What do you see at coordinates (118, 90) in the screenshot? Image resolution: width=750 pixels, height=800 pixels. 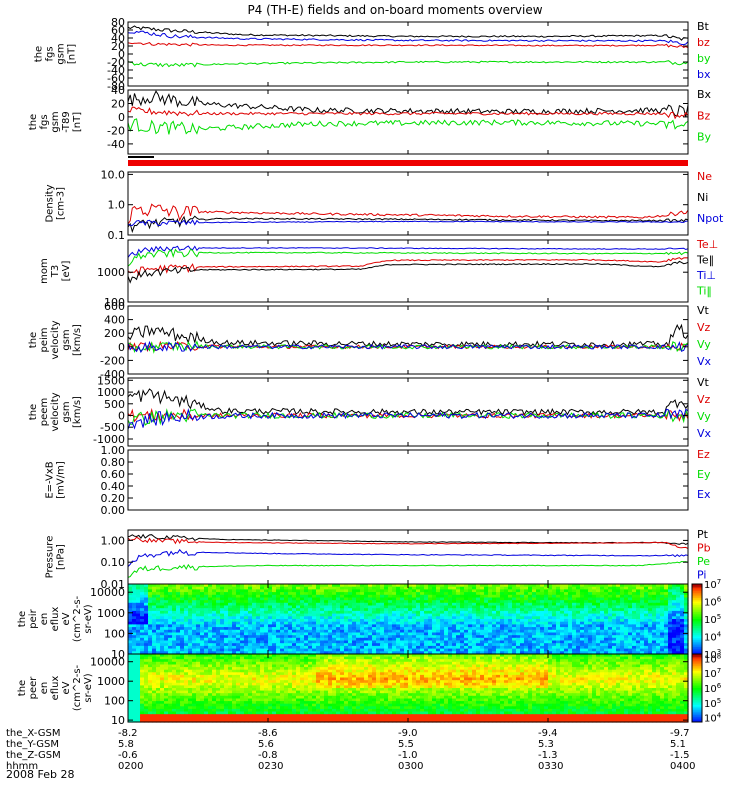 I see `y-tick-label: 40` at bounding box center [118, 90].